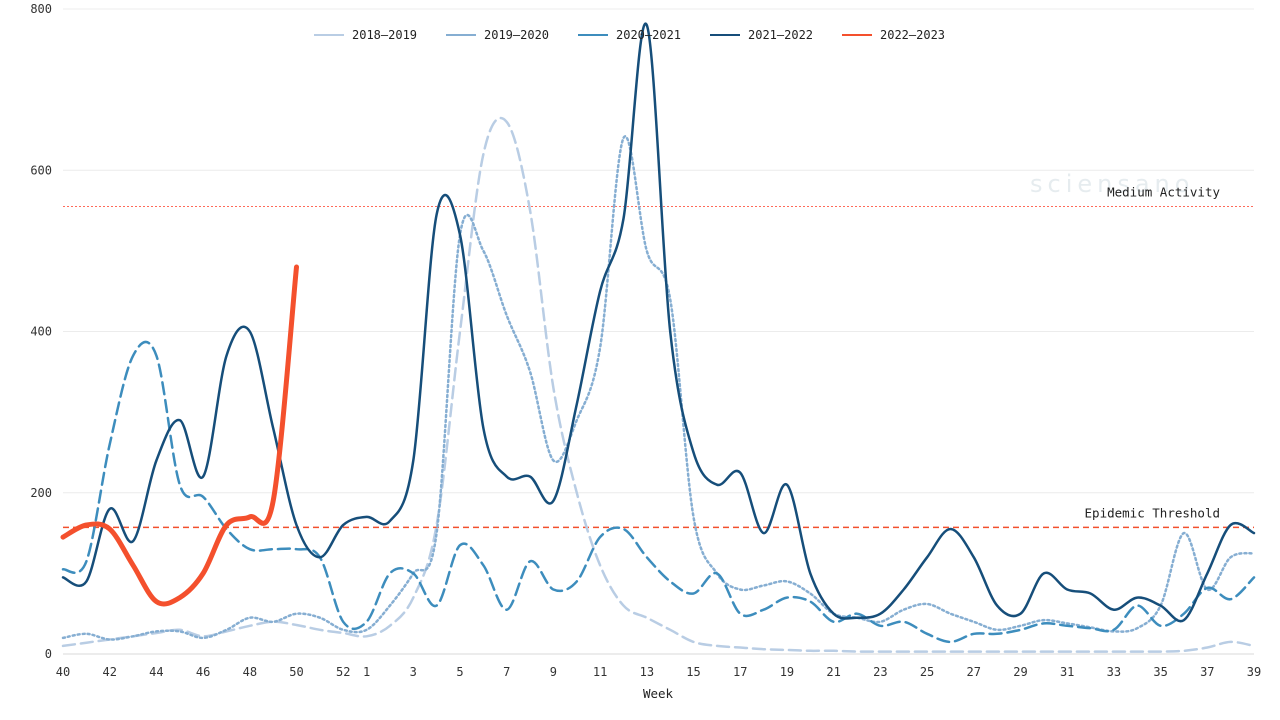  I want to click on x-tick-label: 7, so click(506, 672).